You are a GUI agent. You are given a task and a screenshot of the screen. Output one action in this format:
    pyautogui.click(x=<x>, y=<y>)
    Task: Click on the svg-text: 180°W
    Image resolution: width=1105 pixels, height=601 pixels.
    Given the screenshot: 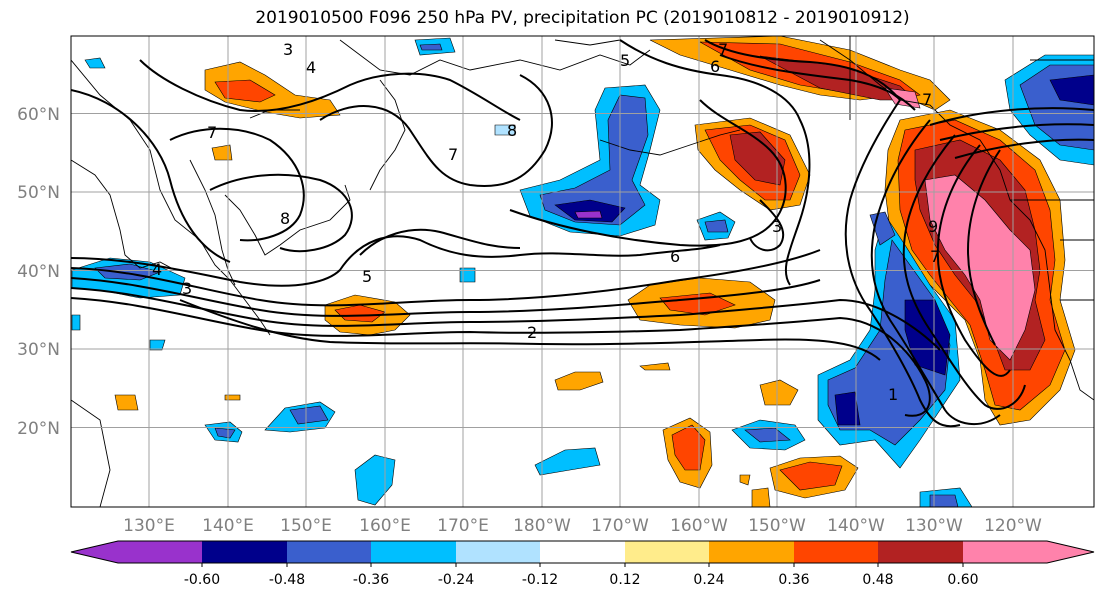 What is the action you would take?
    pyautogui.click(x=542, y=526)
    